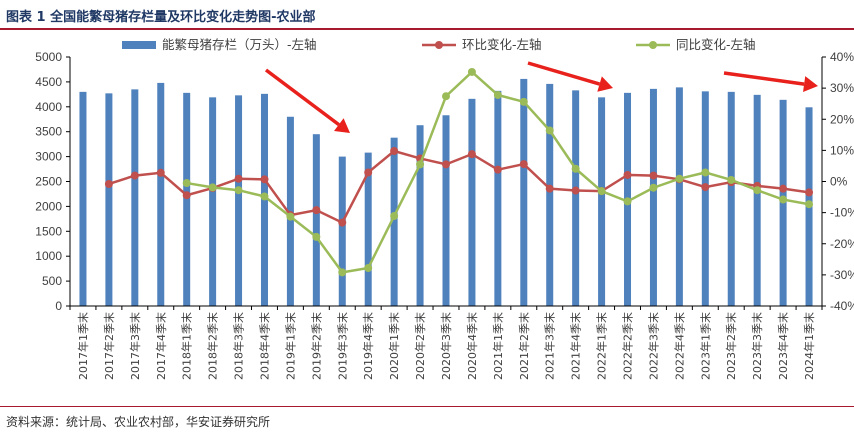 Image resolution: width=854 pixels, height=438 pixels. What do you see at coordinates (842, 306) in the screenshot?
I see `y-right-tick-label: -40%` at bounding box center [842, 306].